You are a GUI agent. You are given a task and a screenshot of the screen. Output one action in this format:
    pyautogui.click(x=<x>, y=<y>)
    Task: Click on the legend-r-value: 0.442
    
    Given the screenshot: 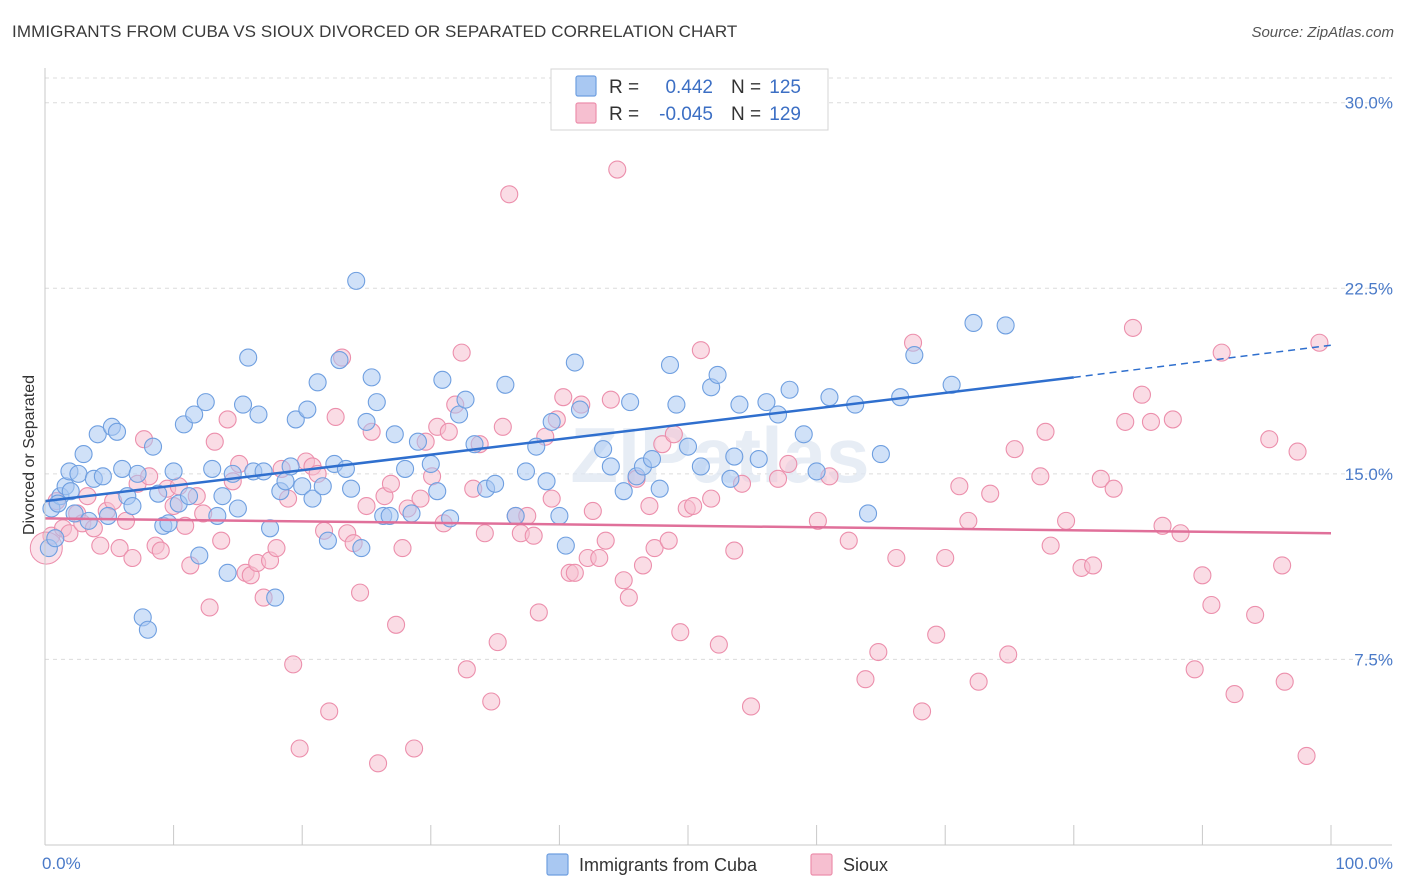 What is the action you would take?
    pyautogui.click(x=689, y=87)
    